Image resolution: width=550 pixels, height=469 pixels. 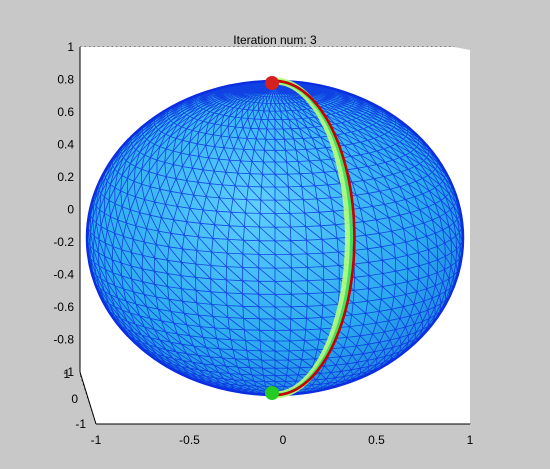 I want to click on z-tick-label: 1, so click(x=70, y=47).